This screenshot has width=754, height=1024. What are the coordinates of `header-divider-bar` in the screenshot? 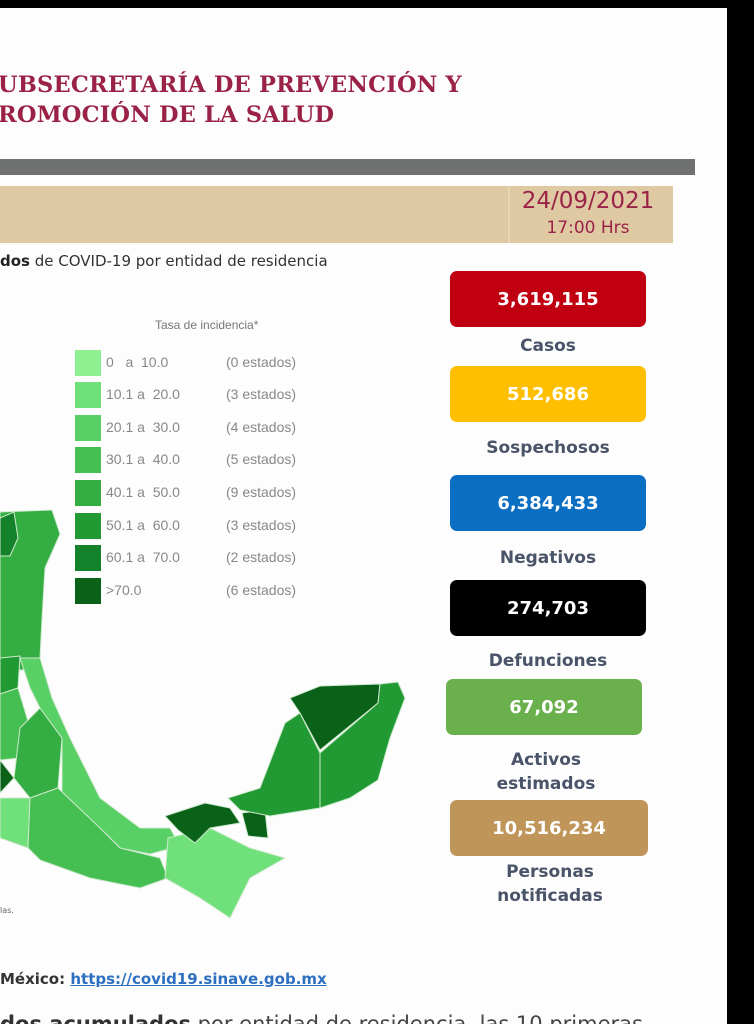 It's located at (347, 167).